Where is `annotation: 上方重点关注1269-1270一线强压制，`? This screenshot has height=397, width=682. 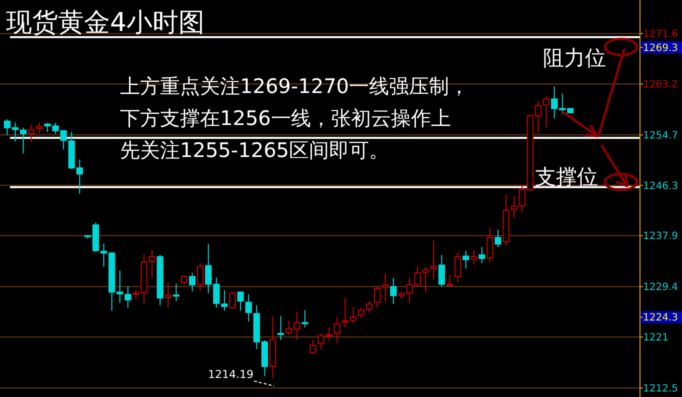
annotation: 上方重点关注1269-1270一线强压制， is located at coordinates (295, 86).